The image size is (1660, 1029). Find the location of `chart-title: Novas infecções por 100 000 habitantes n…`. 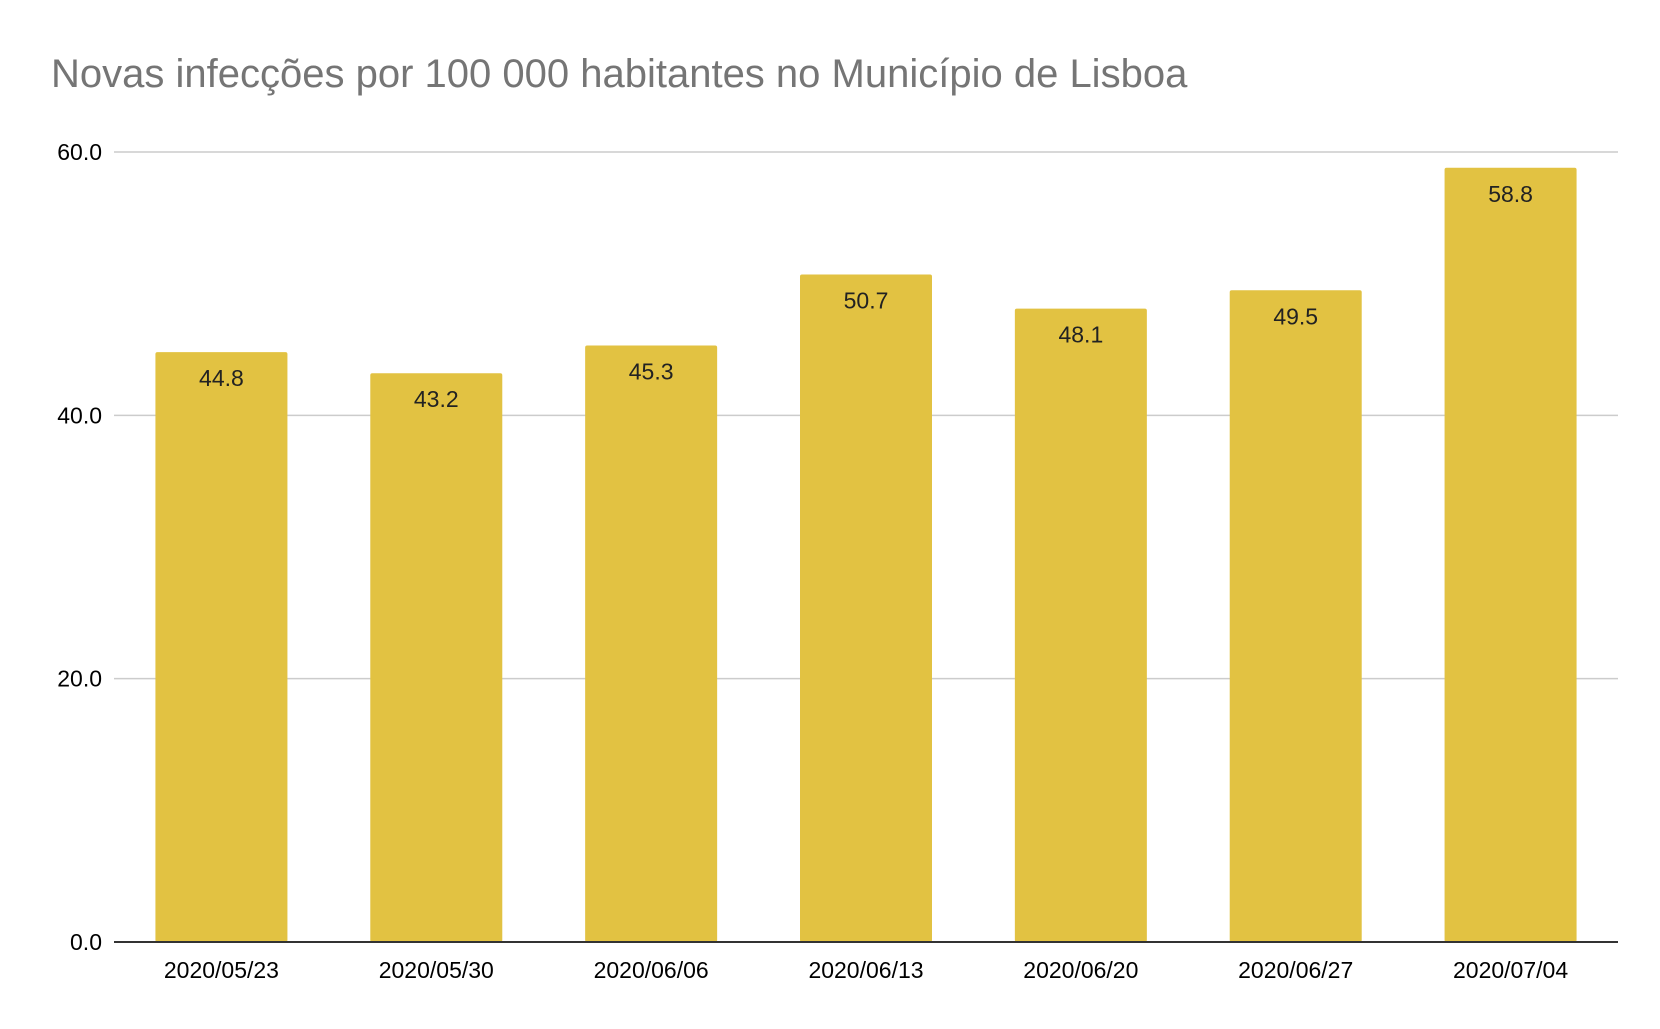

chart-title: Novas infecções por 100 000 habitantes n… is located at coordinates (619, 74).